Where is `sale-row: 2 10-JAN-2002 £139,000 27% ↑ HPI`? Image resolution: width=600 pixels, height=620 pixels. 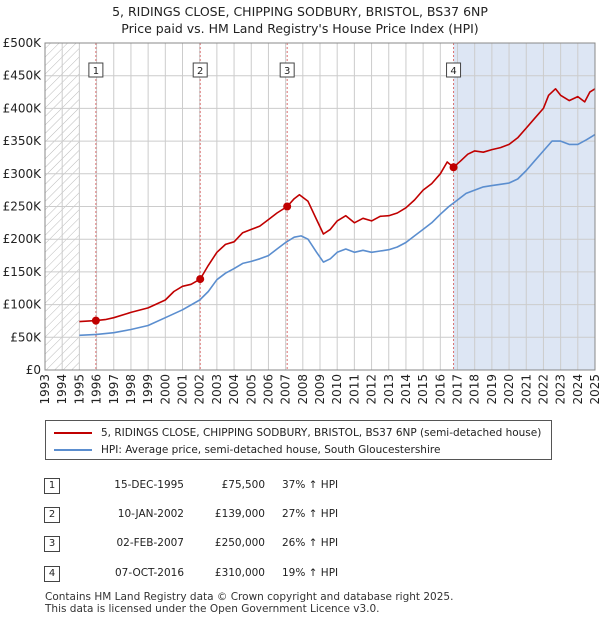
sale-row: 2 10-JAN-2002 £139,000 27% ↑ HPI is located at coordinates (300, 517).